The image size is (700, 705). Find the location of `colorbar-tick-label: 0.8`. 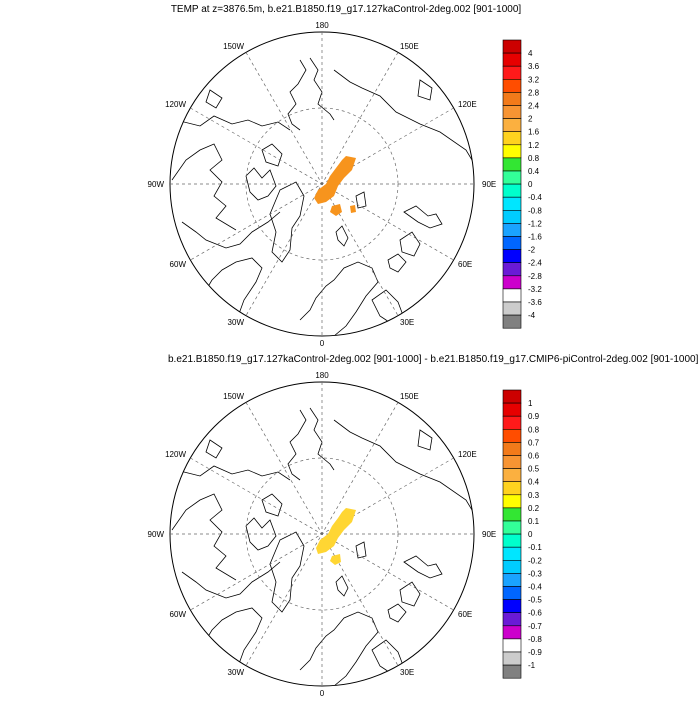

colorbar-tick-label: 0.8 is located at coordinates (534, 429).